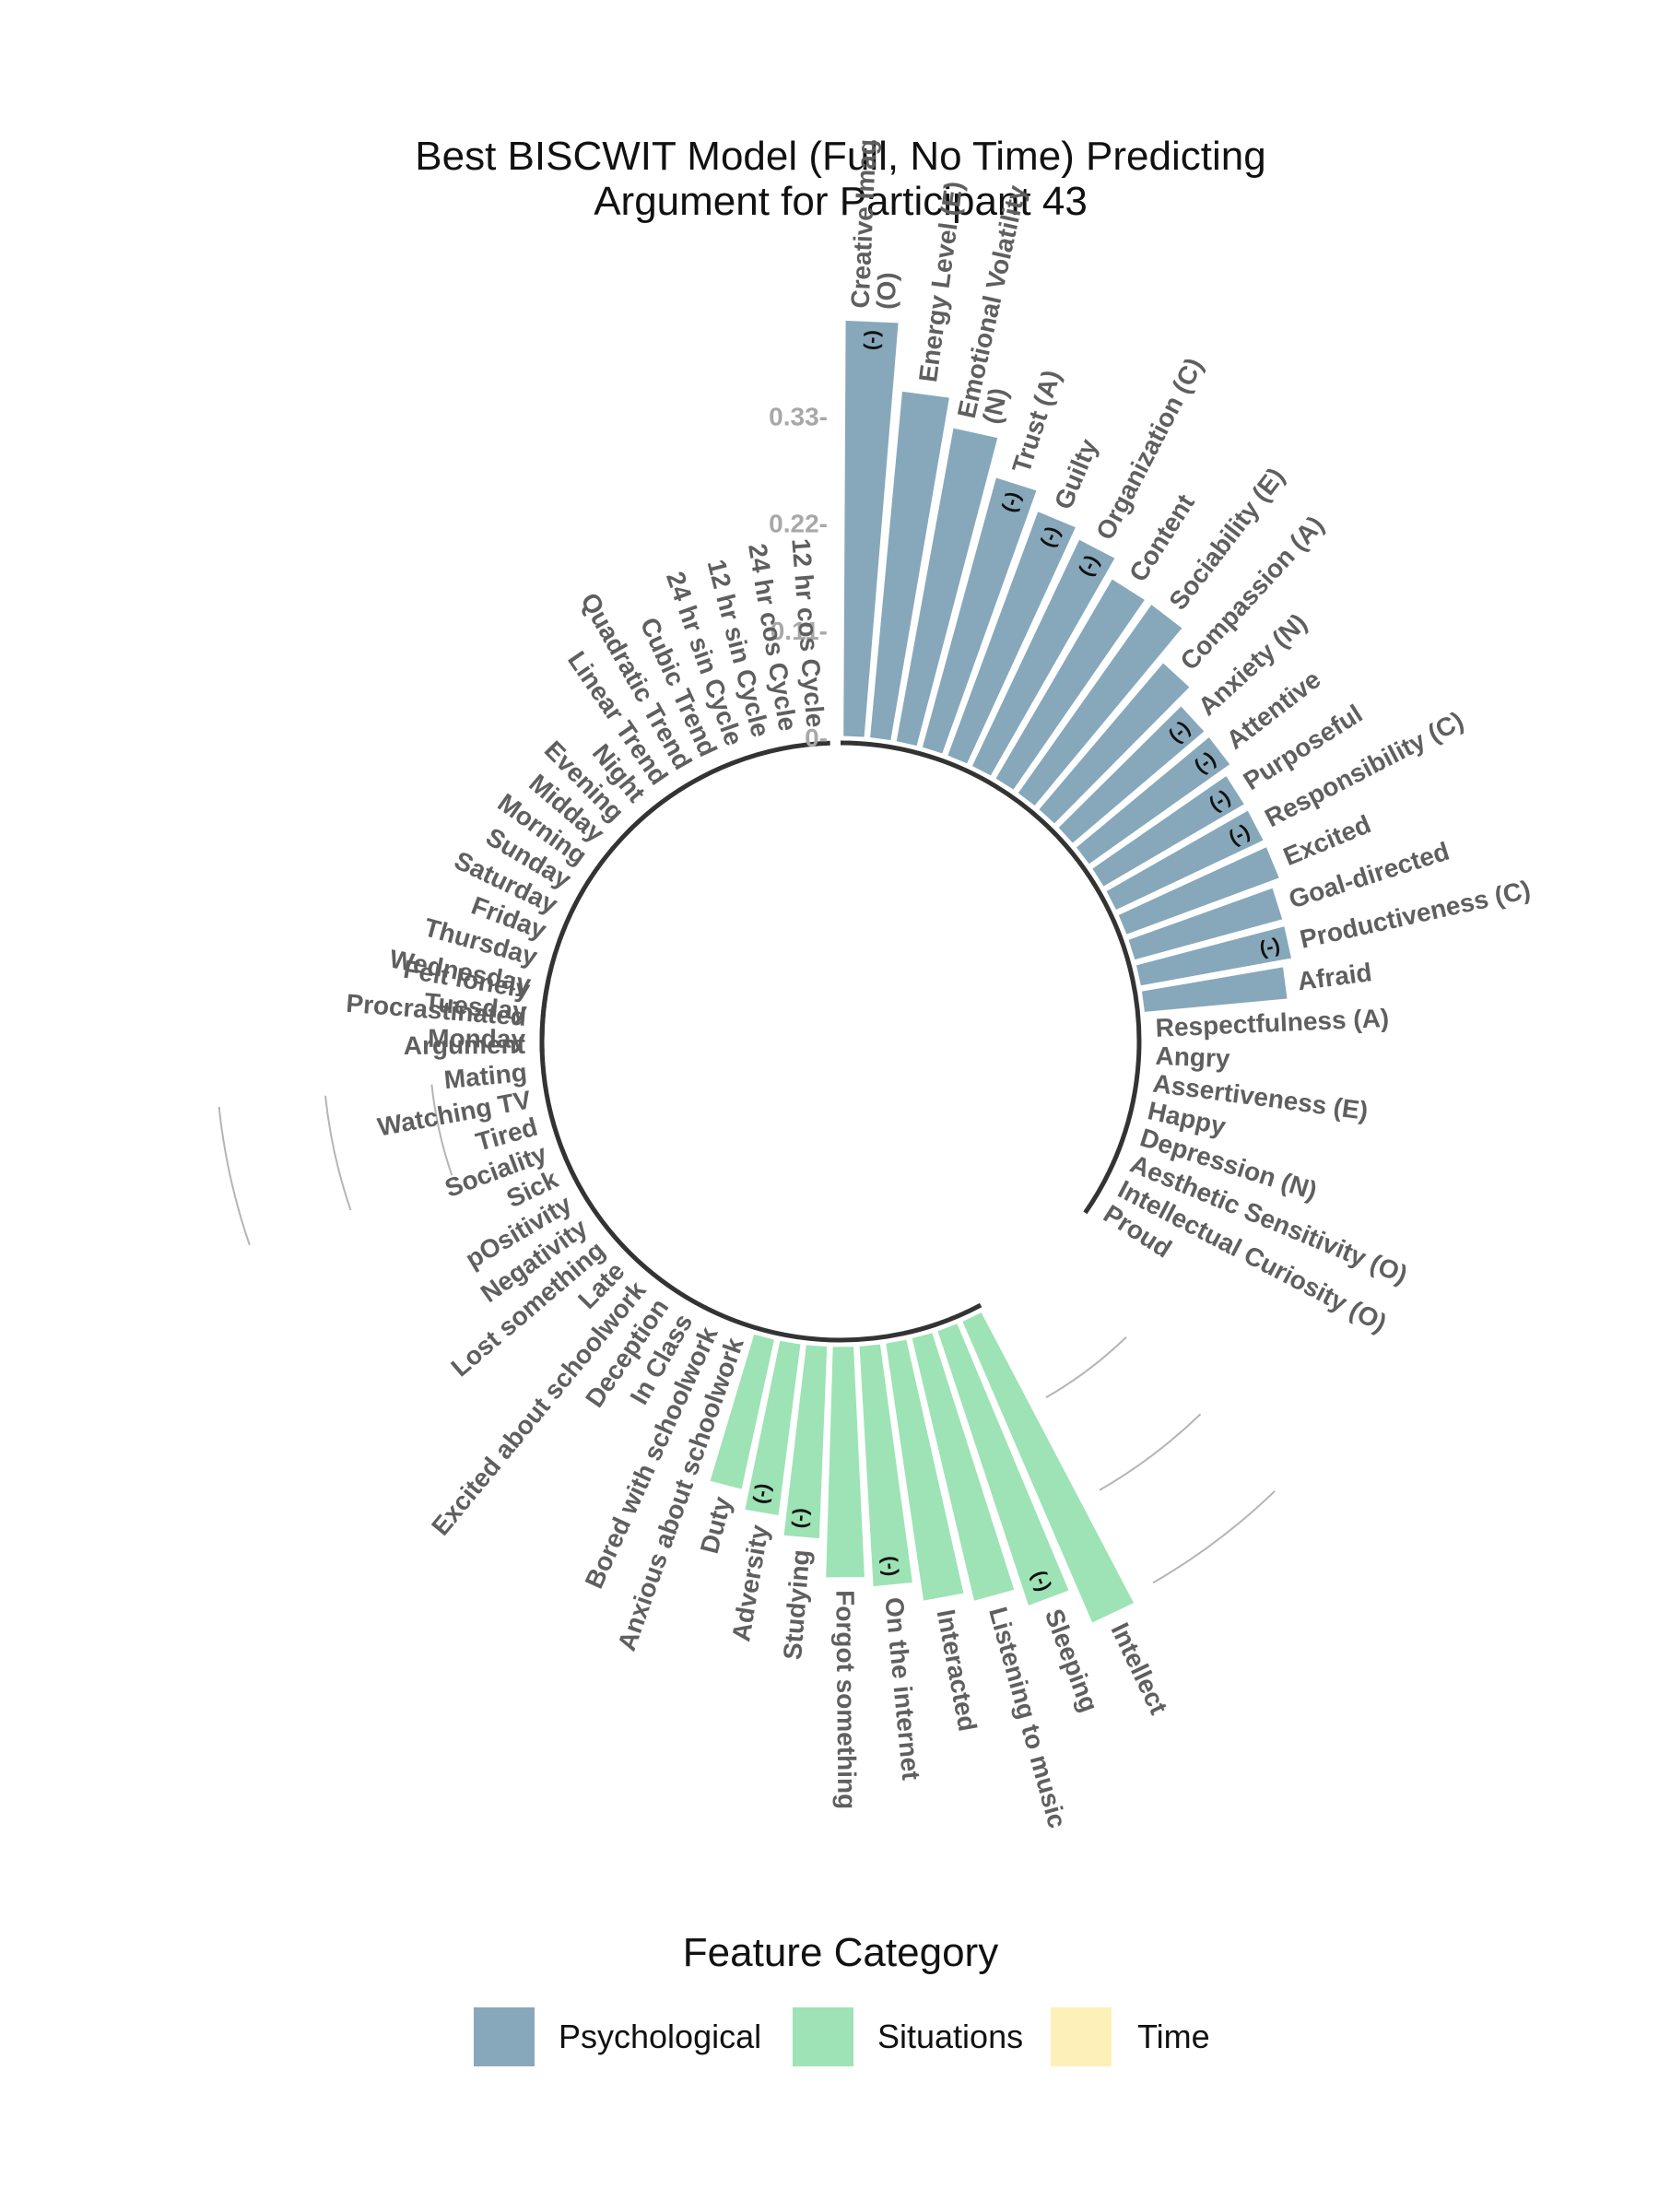 This screenshot has height=2212, width=1659. What do you see at coordinates (1076, 473) in the screenshot?
I see `label-guilty: Guilty` at bounding box center [1076, 473].